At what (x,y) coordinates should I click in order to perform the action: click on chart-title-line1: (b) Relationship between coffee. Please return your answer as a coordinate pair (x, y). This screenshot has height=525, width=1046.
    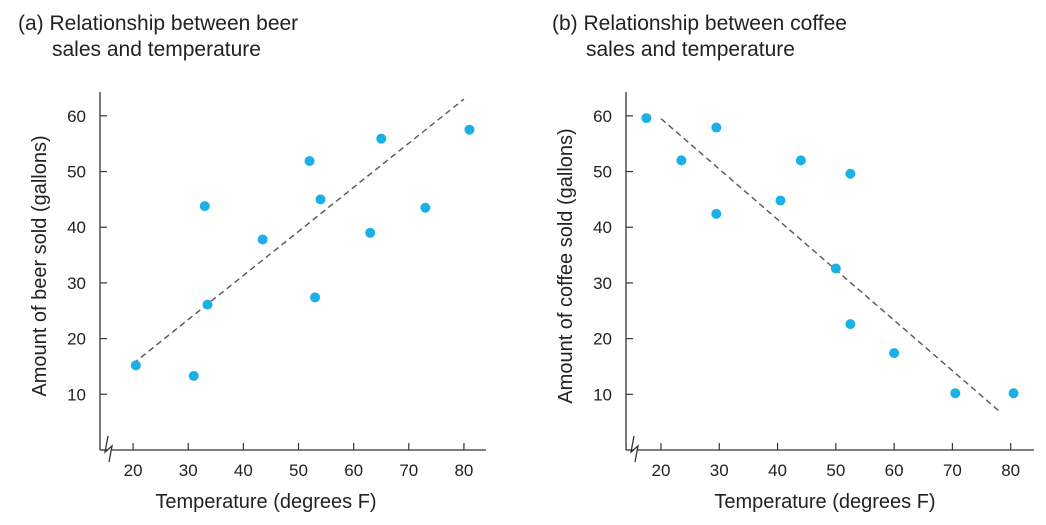
    Looking at the image, I should click on (699, 23).